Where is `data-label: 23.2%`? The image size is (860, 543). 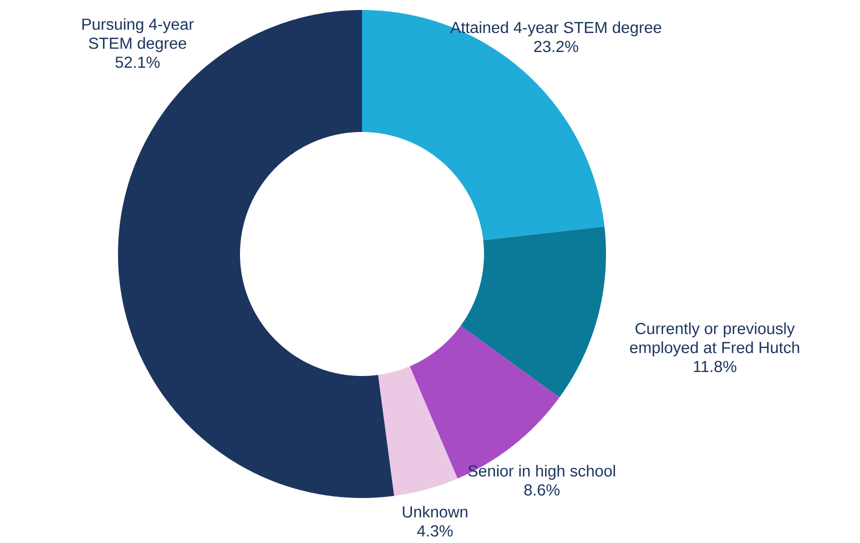
data-label: 23.2% is located at coordinates (556, 46).